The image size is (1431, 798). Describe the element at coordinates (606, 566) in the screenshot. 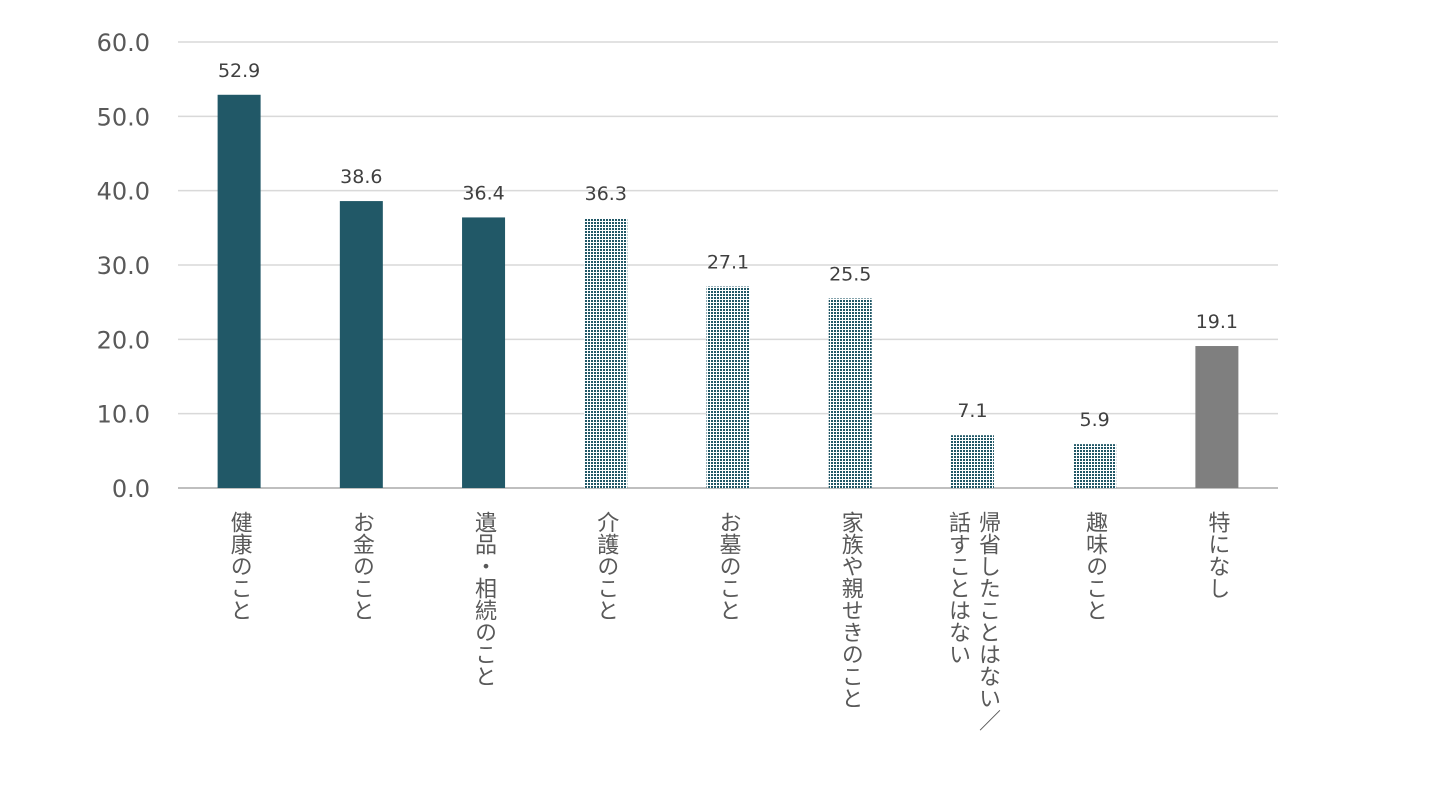

I see `category-label: 介護のこと` at that location.